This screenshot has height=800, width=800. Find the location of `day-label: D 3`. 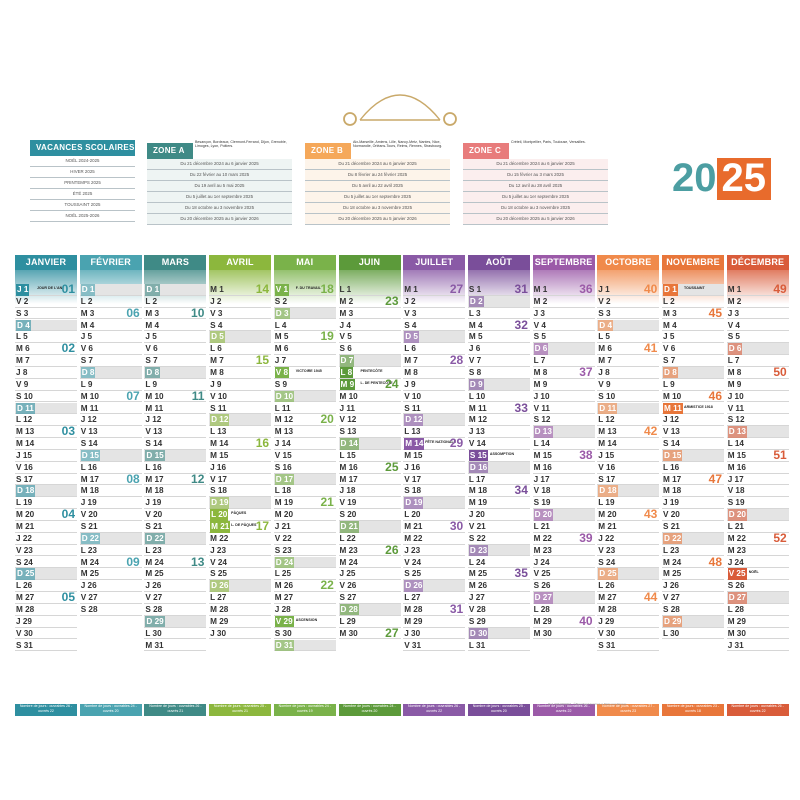

day-label: D 3 is located at coordinates (282, 313).